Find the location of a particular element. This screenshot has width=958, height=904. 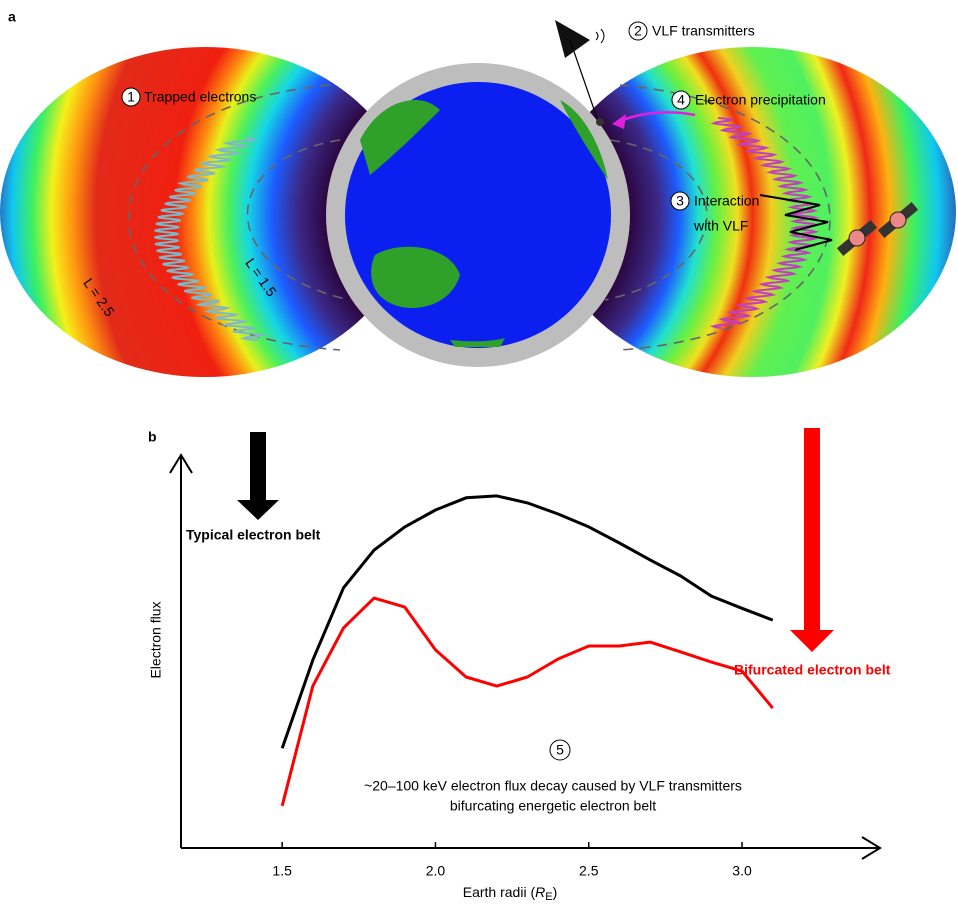

x-label-subscript: E is located at coordinates (548, 897).